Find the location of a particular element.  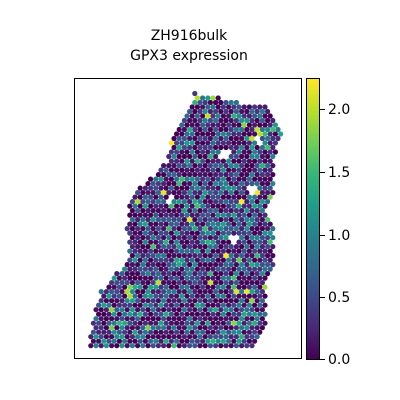

chart-title: ZH916bulk is located at coordinates (189, 36).